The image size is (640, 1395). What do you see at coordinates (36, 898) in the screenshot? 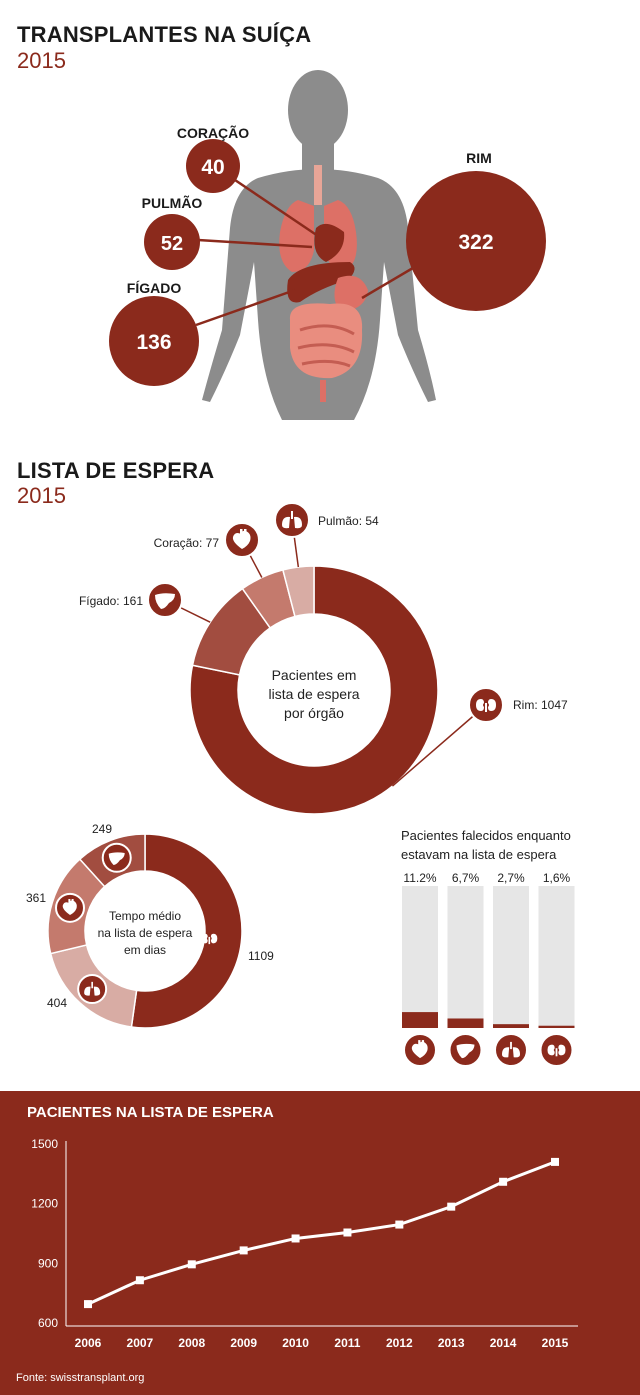
I see `donut2-label-coração: 361` at bounding box center [36, 898].